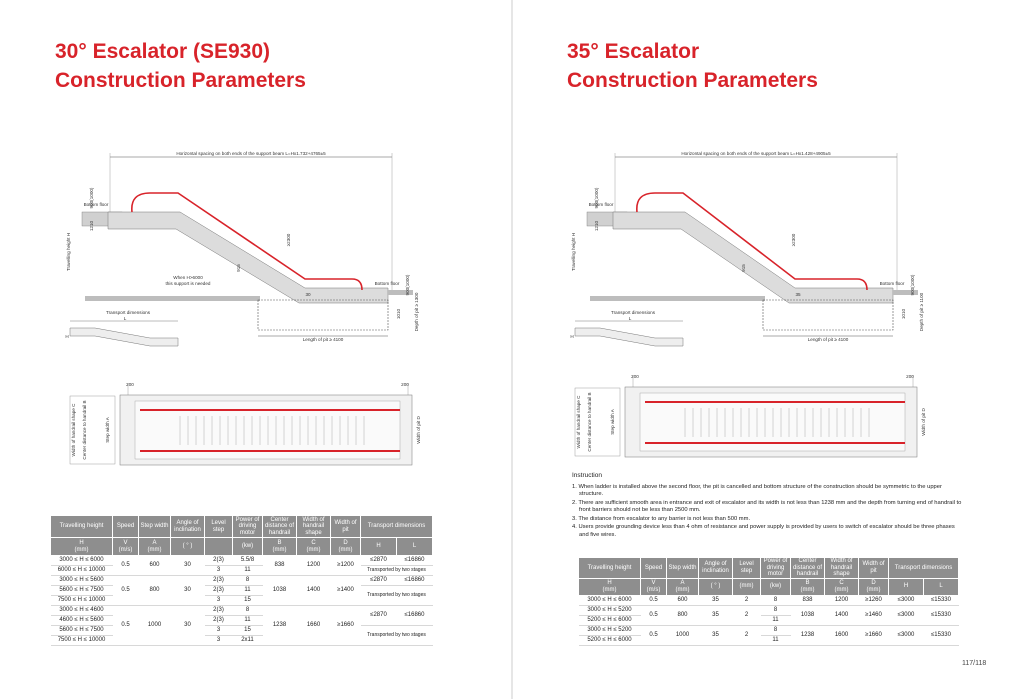 The width and height of the screenshot is (1024, 699). What do you see at coordinates (125, 546) in the screenshot?
I see `unit: V (m/s)` at bounding box center [125, 546].